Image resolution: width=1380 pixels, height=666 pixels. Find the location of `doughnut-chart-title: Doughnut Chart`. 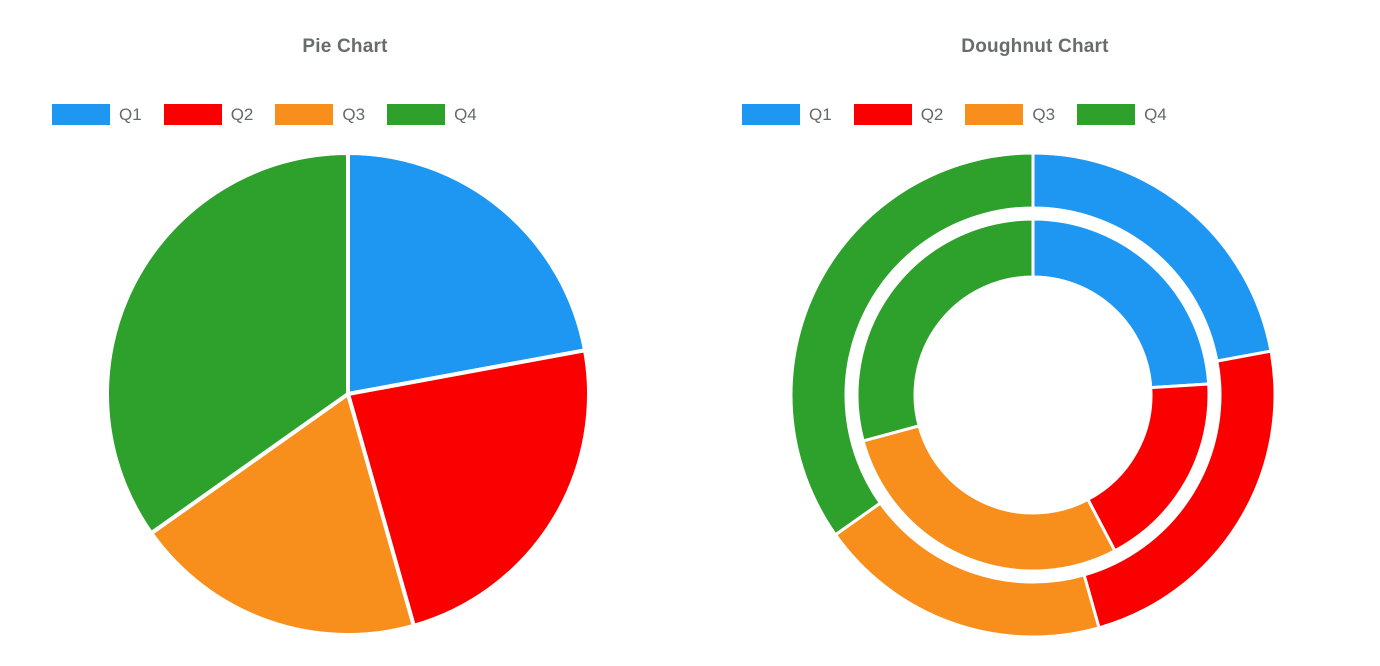

doughnut-chart-title: Doughnut Chart is located at coordinates (1035, 46).